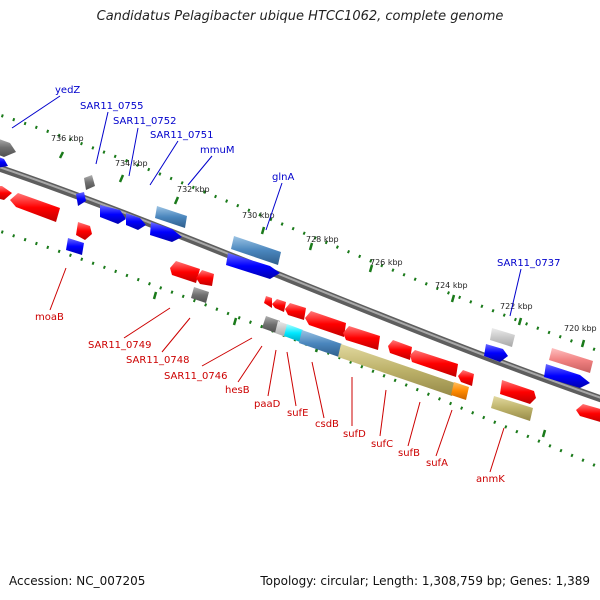 The image size is (600, 600). I want to click on gene-label-SAR11-0737: SAR11_0737, so click(529, 263).